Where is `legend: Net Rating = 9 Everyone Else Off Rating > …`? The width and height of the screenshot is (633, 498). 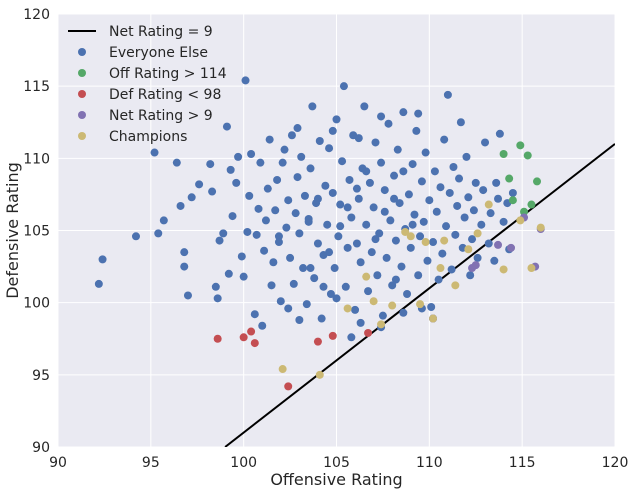
legend: Net Rating = 9 Everyone Else Off Rating > … is located at coordinates (147, 84).